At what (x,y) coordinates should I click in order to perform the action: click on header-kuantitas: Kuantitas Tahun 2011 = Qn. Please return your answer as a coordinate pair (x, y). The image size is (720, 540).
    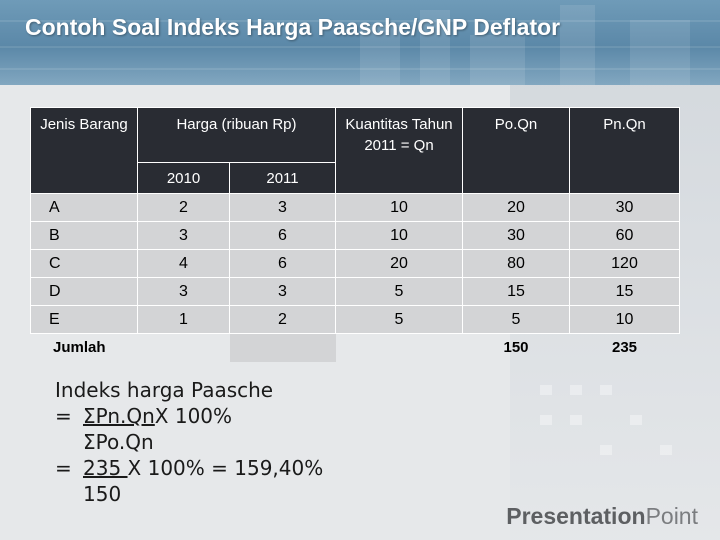
    Looking at the image, I should click on (399, 150).